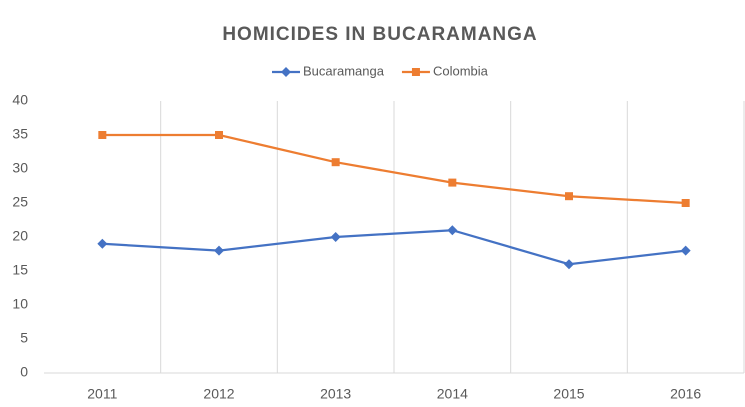  I want to click on y-tick-label: 30, so click(20, 168).